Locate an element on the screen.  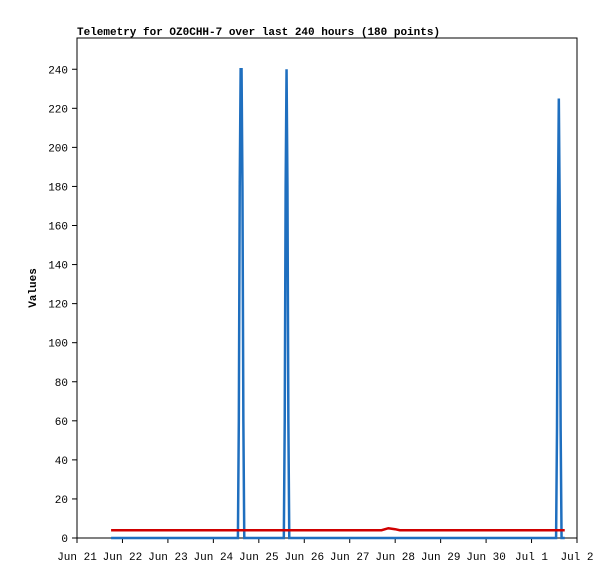
y-tick-label: 20 is located at coordinates (61, 501).